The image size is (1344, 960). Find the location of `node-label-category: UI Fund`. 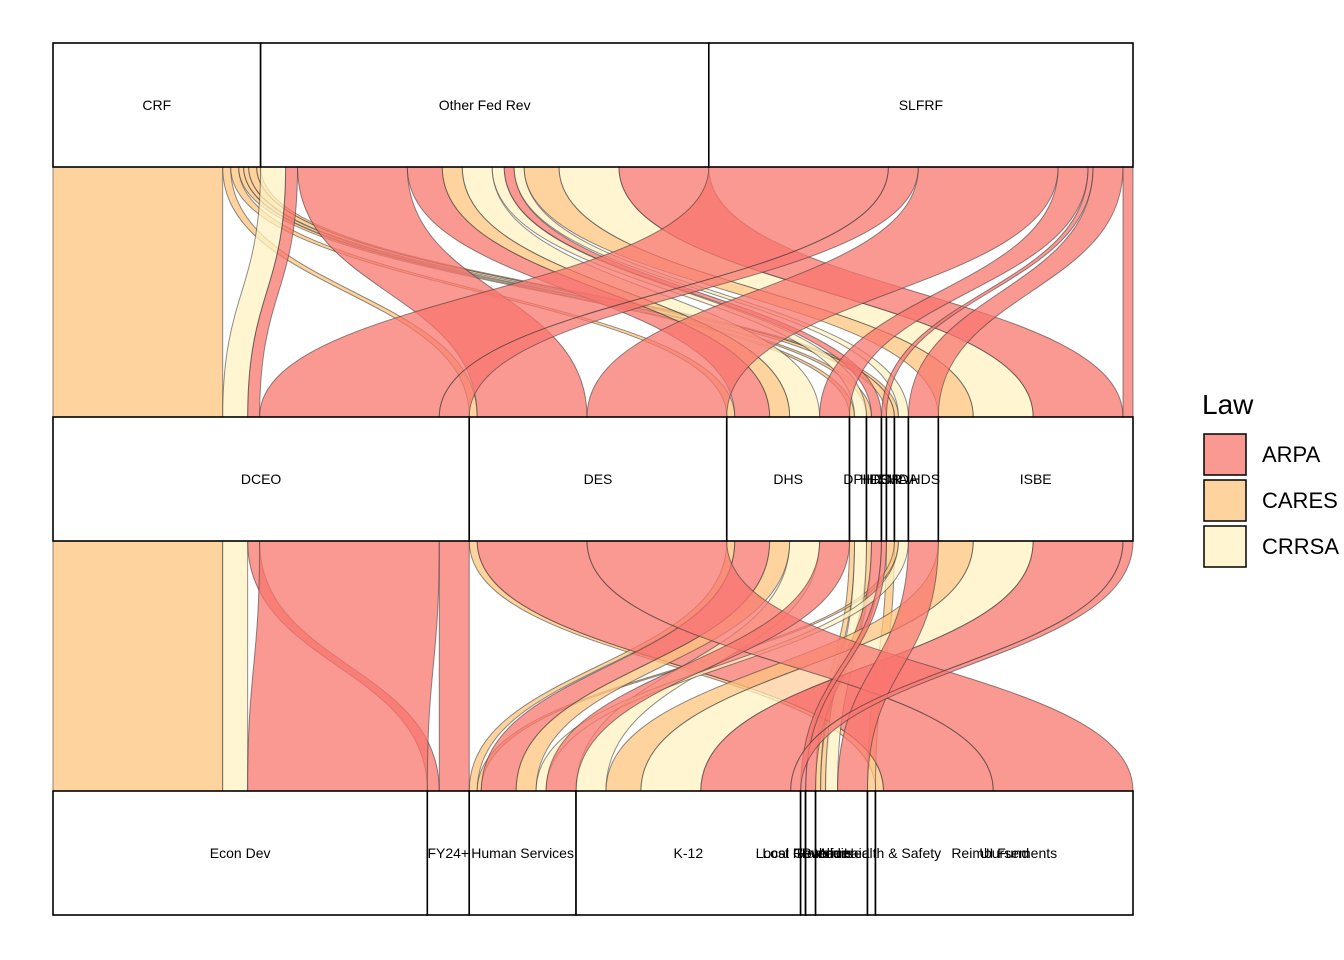

node-label-category: UI Fund is located at coordinates (1004, 853).